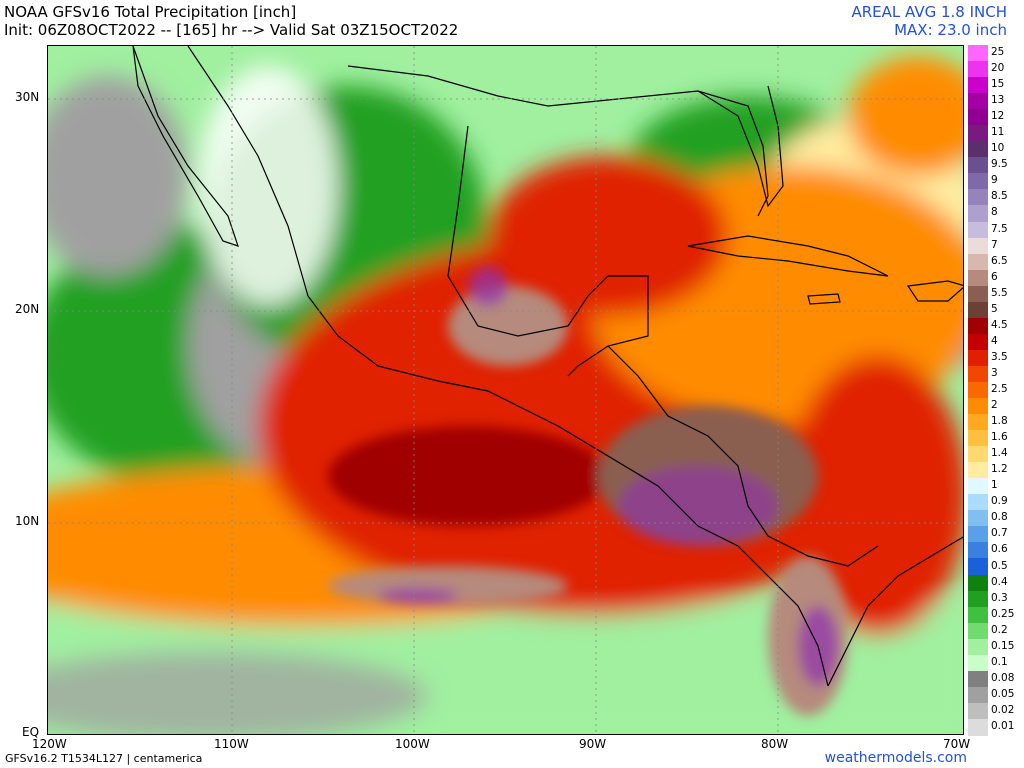 The width and height of the screenshot is (1024, 768). Describe the element at coordinates (999, 597) in the screenshot. I see `colorbar-label: 0.3` at that location.